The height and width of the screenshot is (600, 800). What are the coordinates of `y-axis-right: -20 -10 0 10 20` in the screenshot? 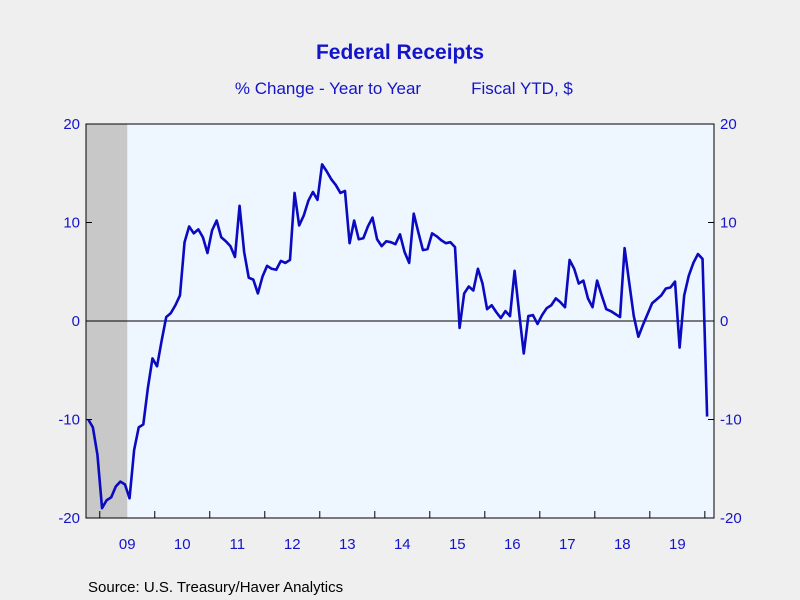 It's located at (725, 321).